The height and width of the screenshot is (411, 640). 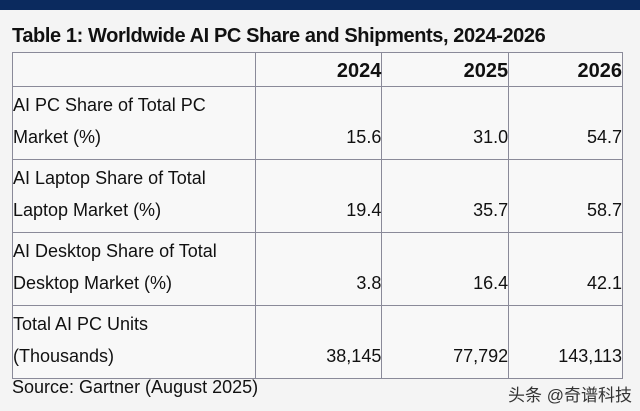 What do you see at coordinates (565, 342) in the screenshot?
I see `cell: 143,113` at bounding box center [565, 342].